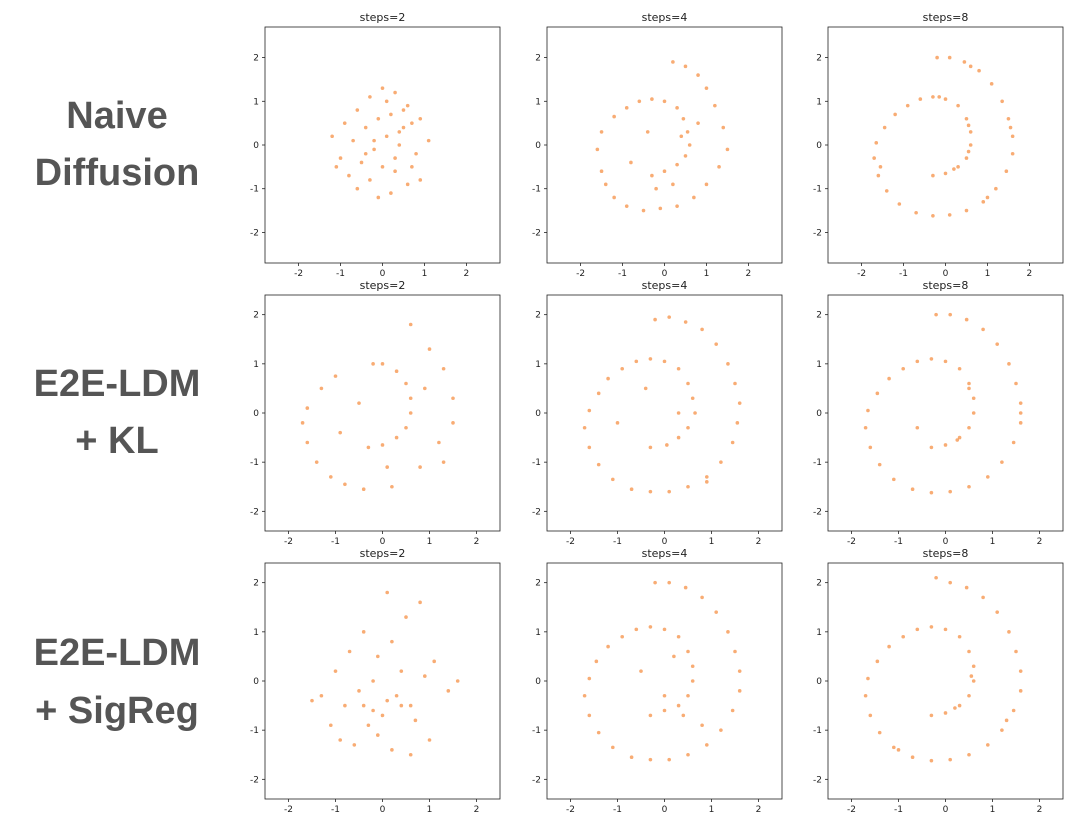 Image resolution: width=1092 pixels, height=817 pixels. What do you see at coordinates (117, 173) in the screenshot?
I see `row-label: Diffusion` at bounding box center [117, 173].